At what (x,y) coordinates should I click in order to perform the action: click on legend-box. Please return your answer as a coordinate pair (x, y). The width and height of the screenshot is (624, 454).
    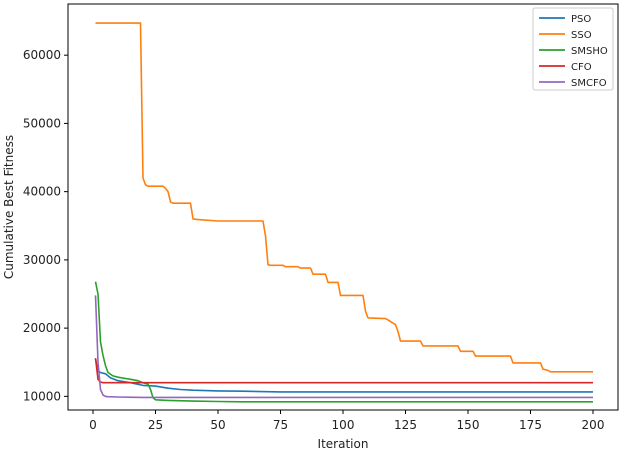
    Looking at the image, I should click on (573, 49).